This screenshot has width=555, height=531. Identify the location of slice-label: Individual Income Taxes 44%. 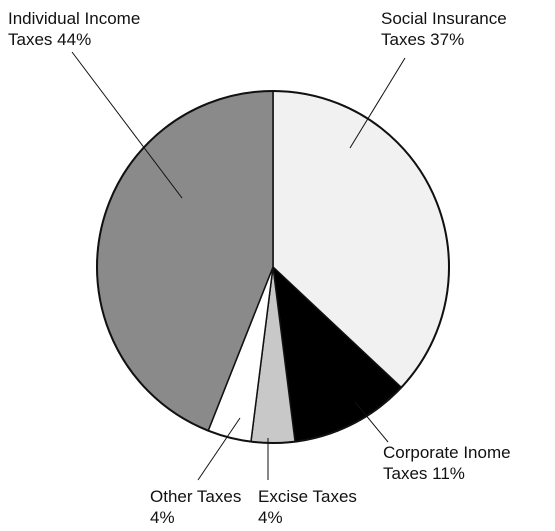
(74, 29).